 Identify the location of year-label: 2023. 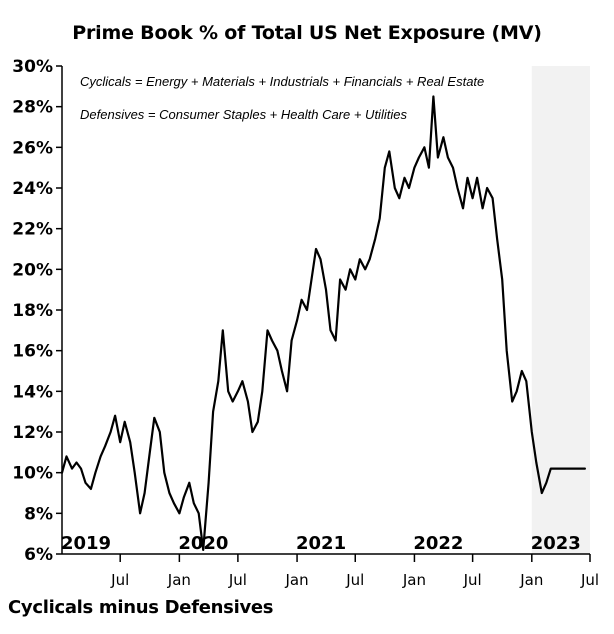
(556, 543).